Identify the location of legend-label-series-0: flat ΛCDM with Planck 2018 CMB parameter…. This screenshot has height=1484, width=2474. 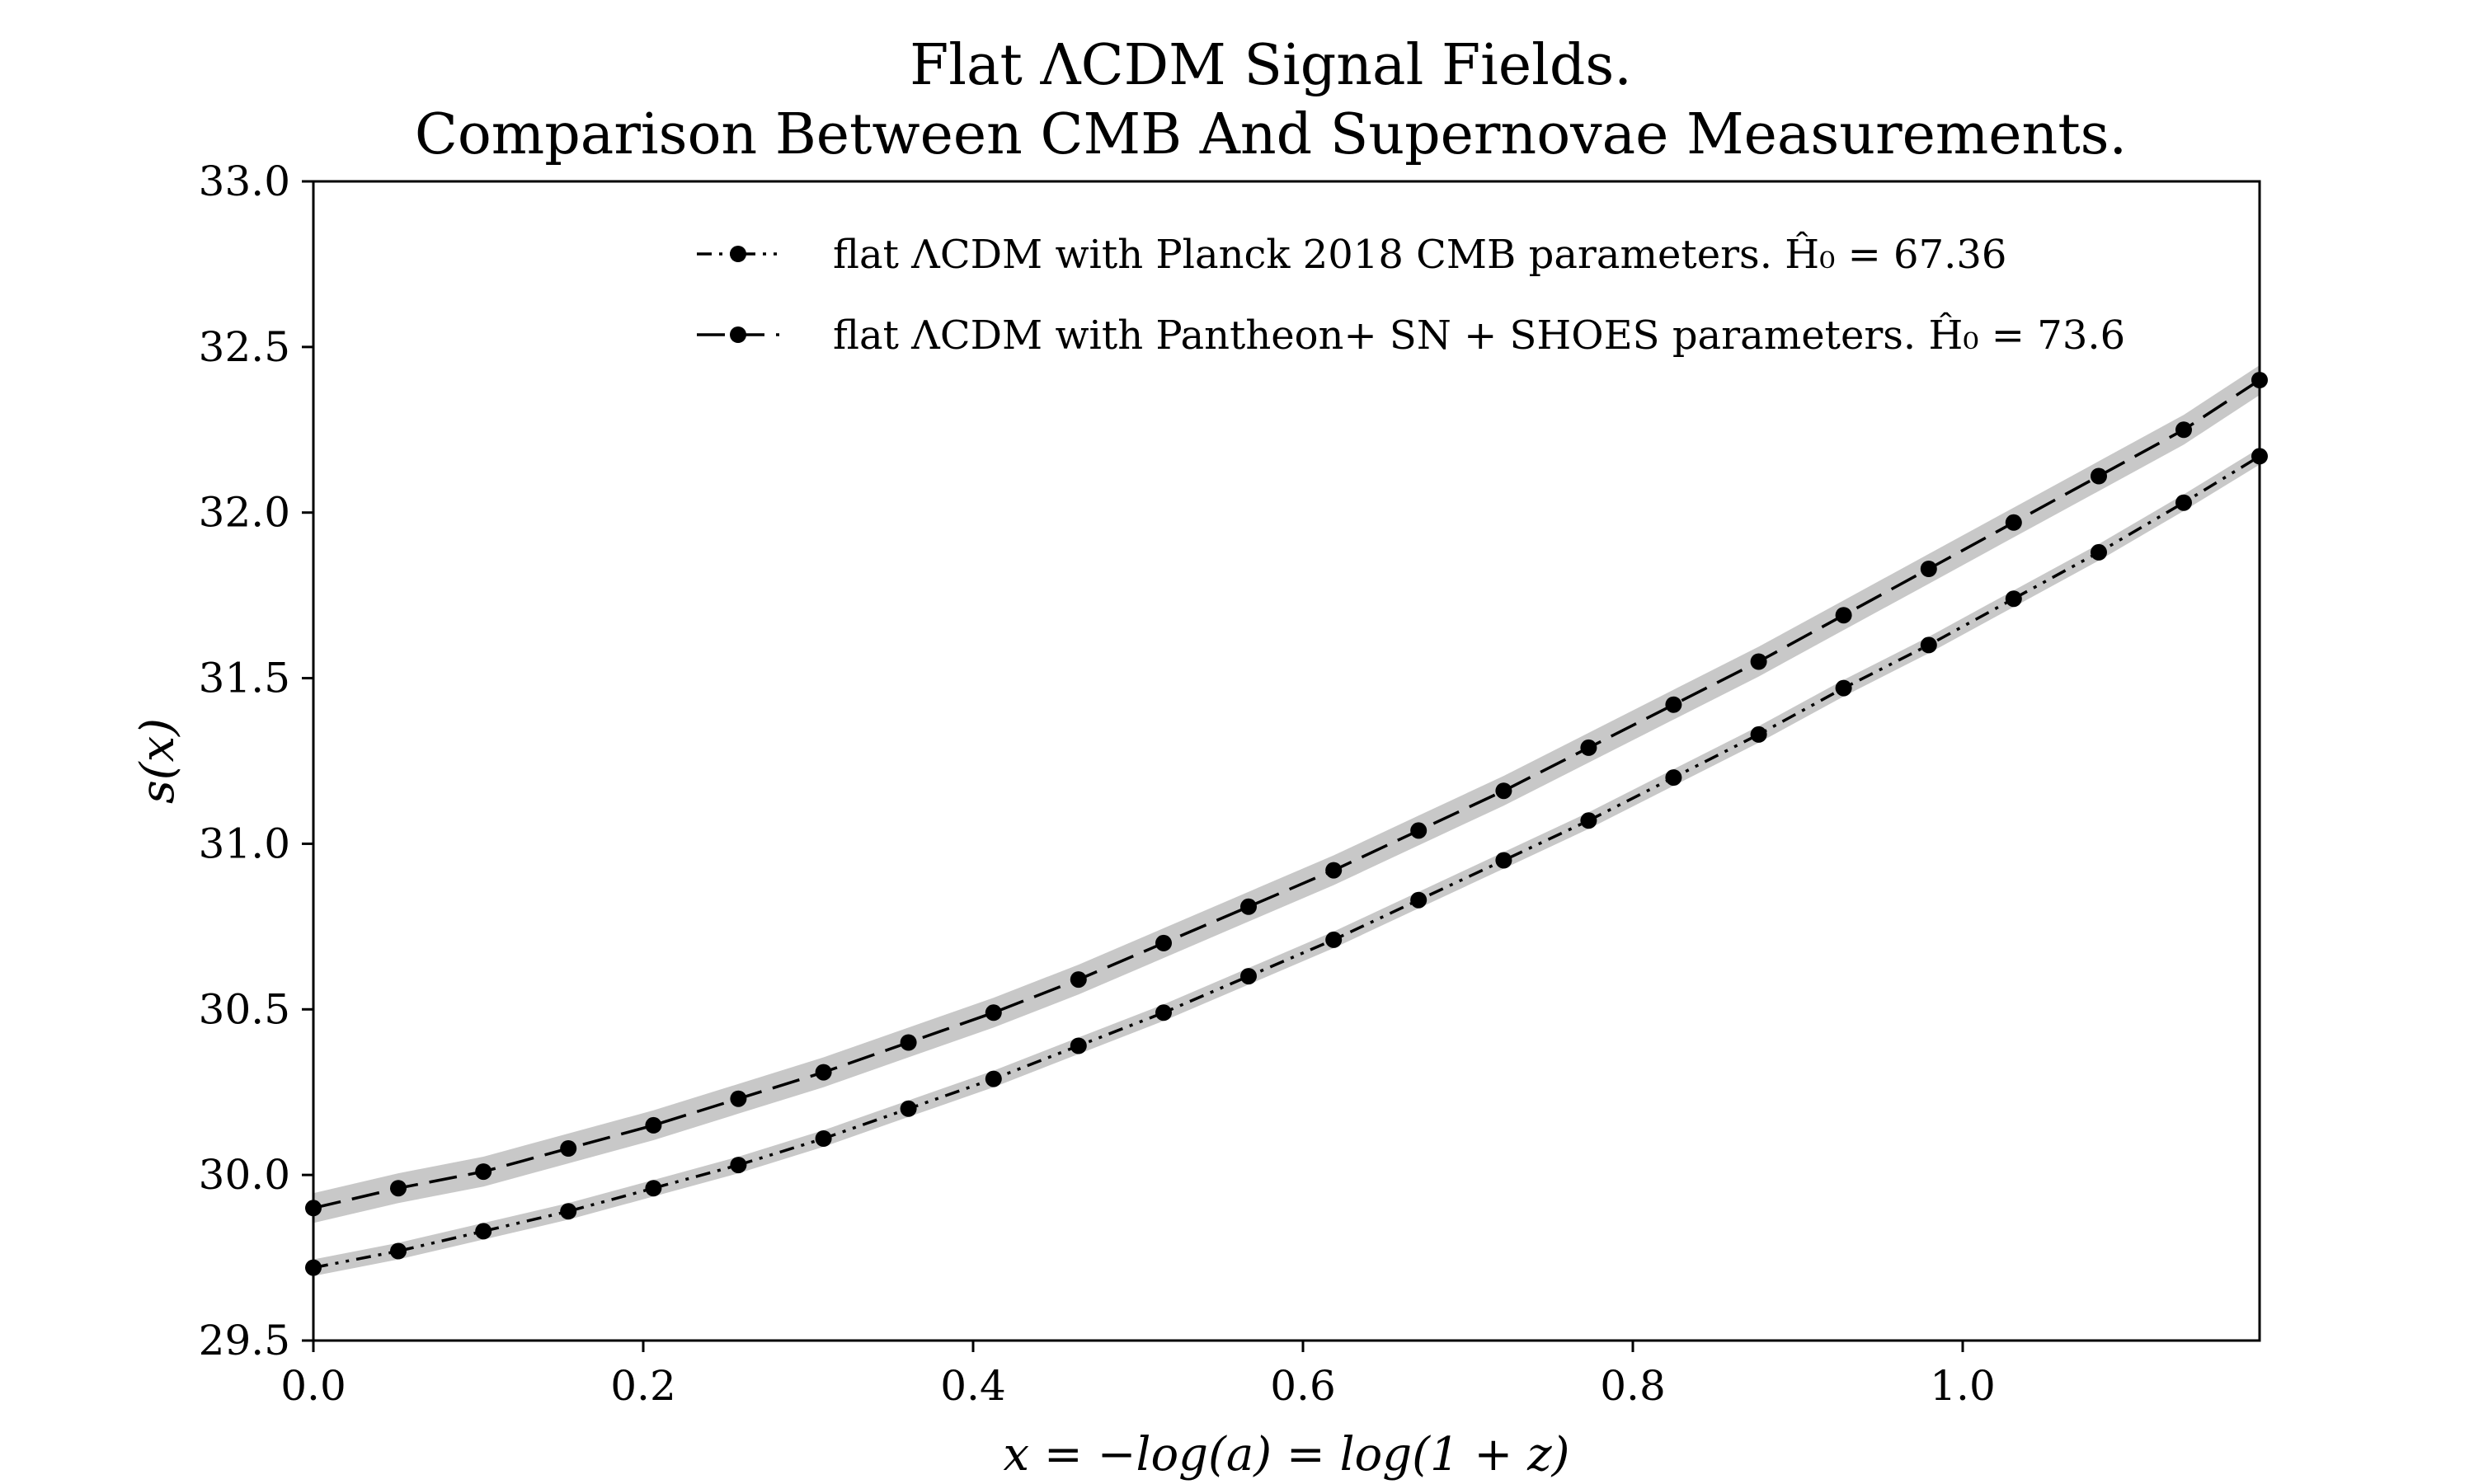
(1419, 254).